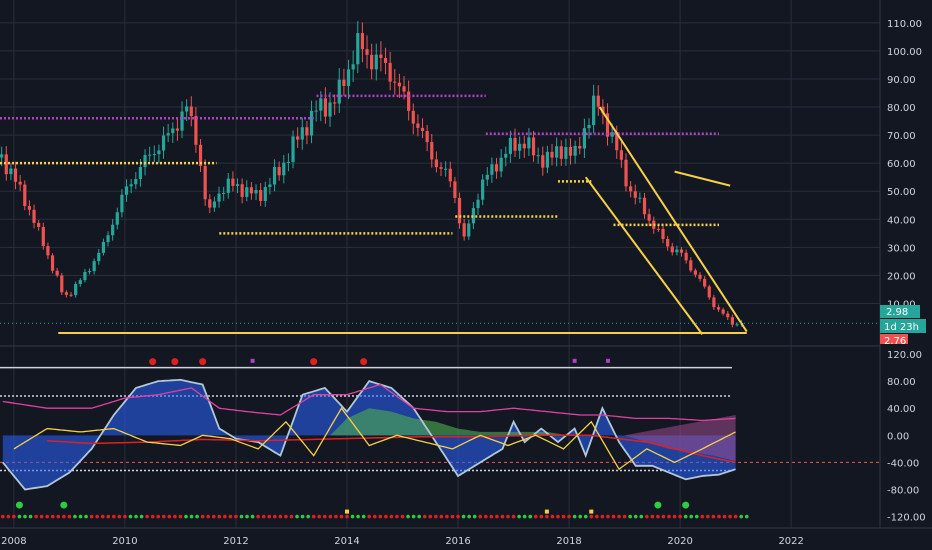 The width and height of the screenshot is (932, 550). Describe the element at coordinates (904, 52) in the screenshot. I see `price-tick-label: 100.00` at that location.